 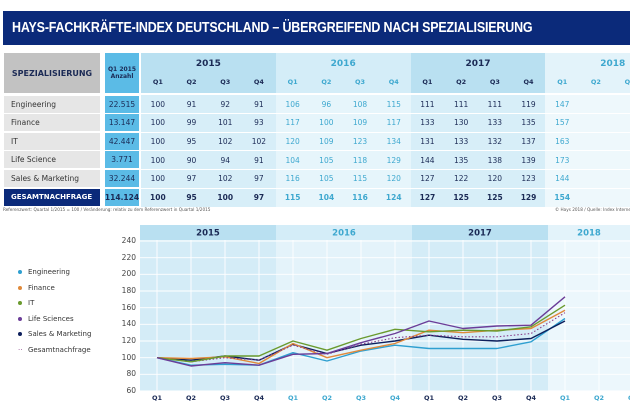 What do you see at coordinates (562, 197) in the screenshot?
I see `row-value: 154` at bounding box center [562, 197].